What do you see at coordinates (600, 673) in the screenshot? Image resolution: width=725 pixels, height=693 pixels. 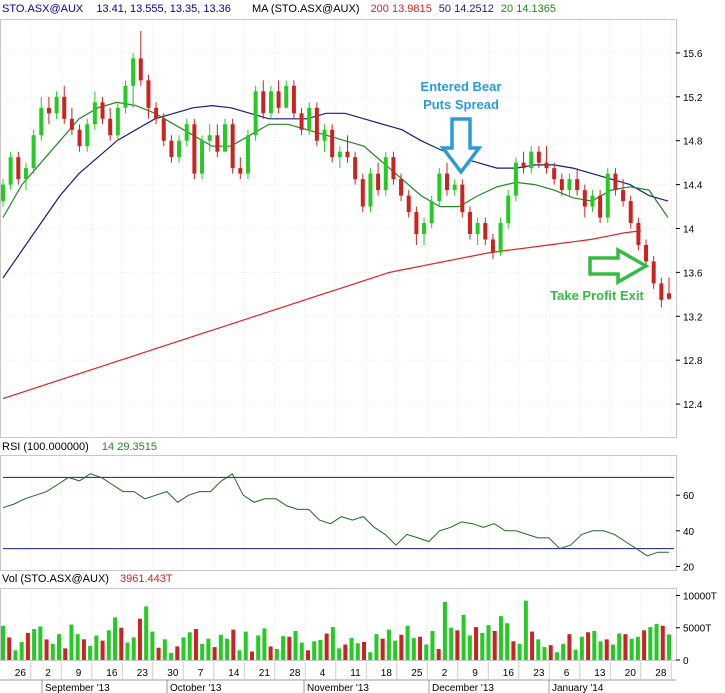 I see `date-tick-label: 13` at bounding box center [600, 673].